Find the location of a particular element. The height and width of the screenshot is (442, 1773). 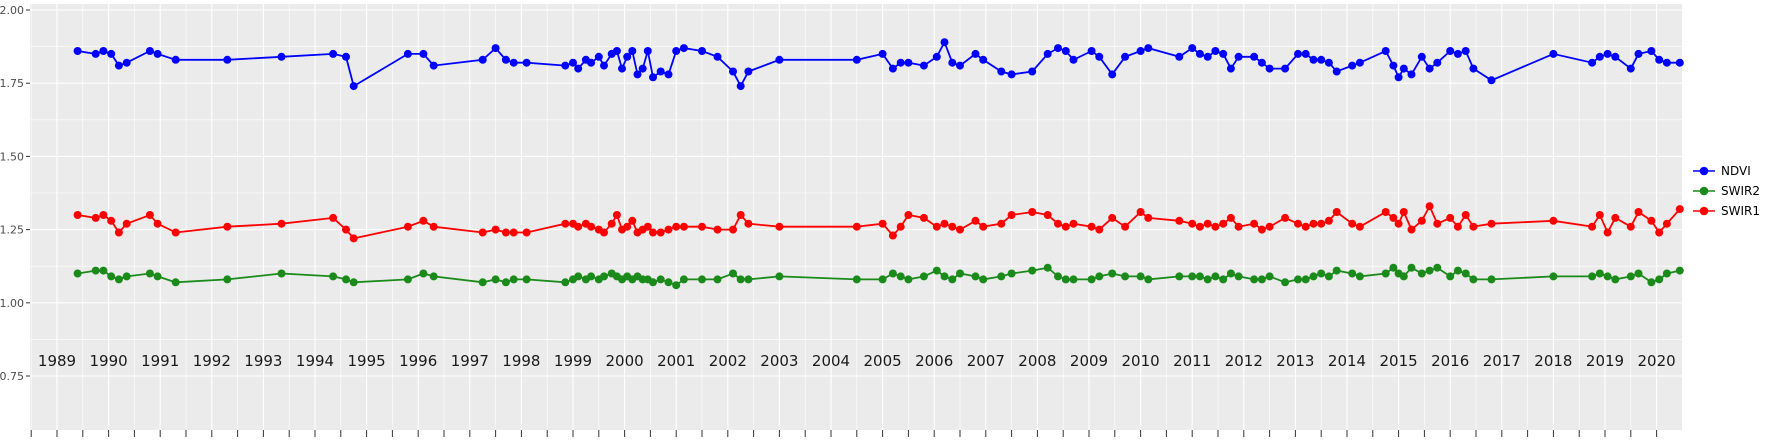

legend-item-ndvi: NDVI is located at coordinates (1726, 170).